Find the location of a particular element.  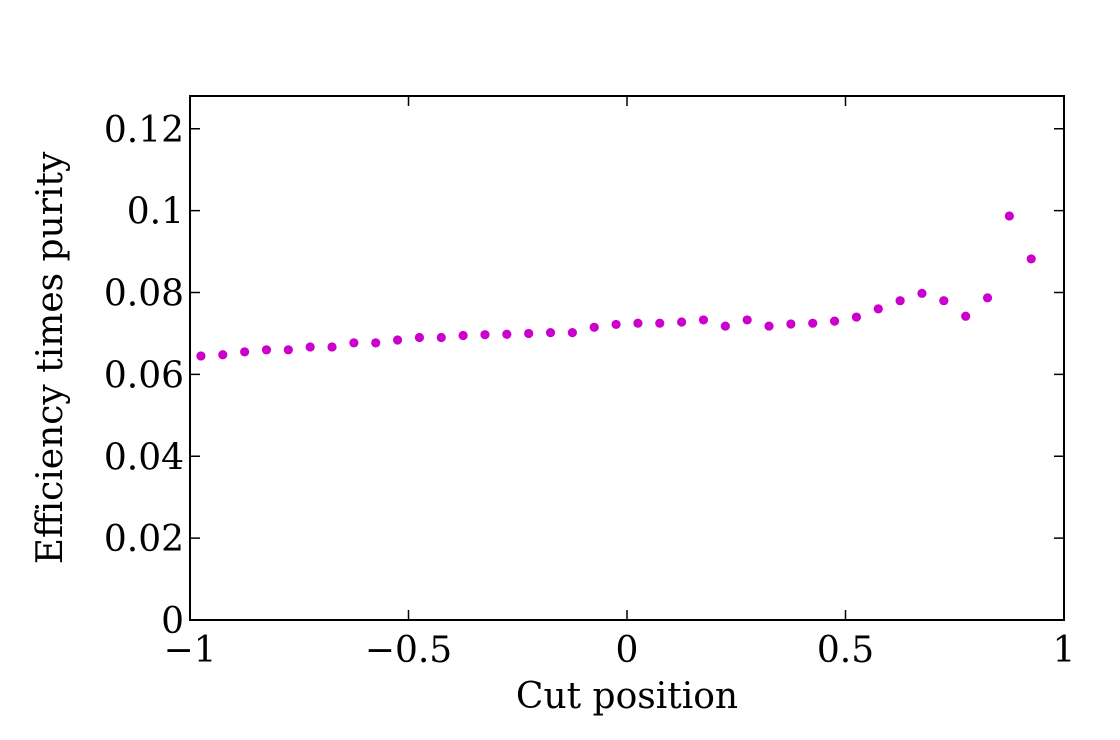

y-tick-label: 0.08 is located at coordinates (144, 294).